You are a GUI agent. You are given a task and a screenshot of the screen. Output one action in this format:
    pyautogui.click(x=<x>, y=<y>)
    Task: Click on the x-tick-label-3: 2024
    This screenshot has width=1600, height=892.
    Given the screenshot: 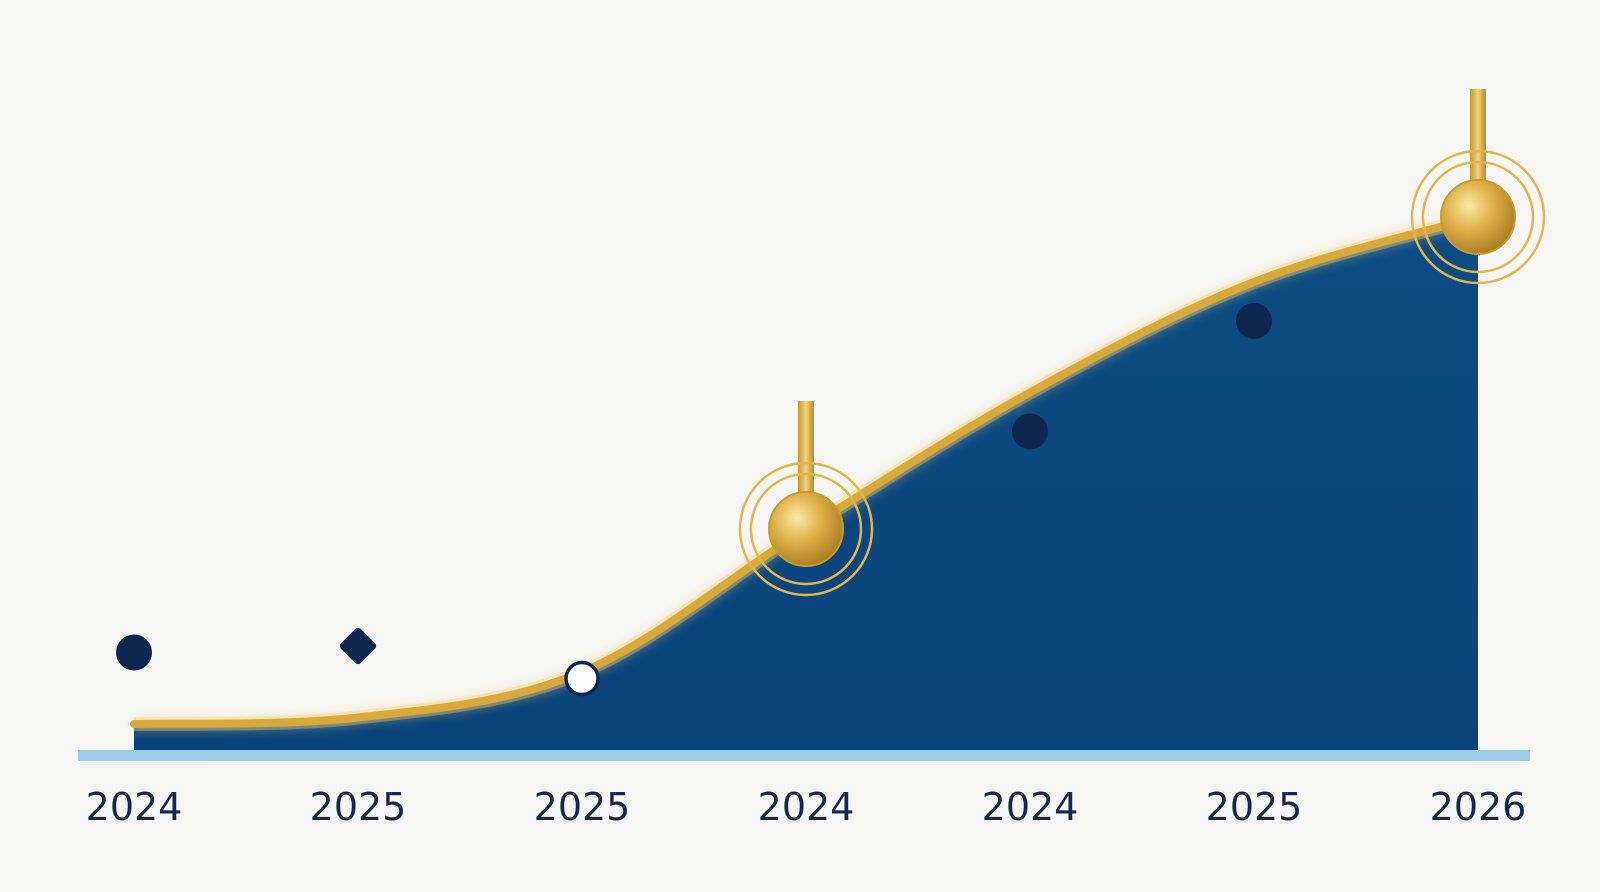 What is the action you would take?
    pyautogui.click(x=806, y=807)
    